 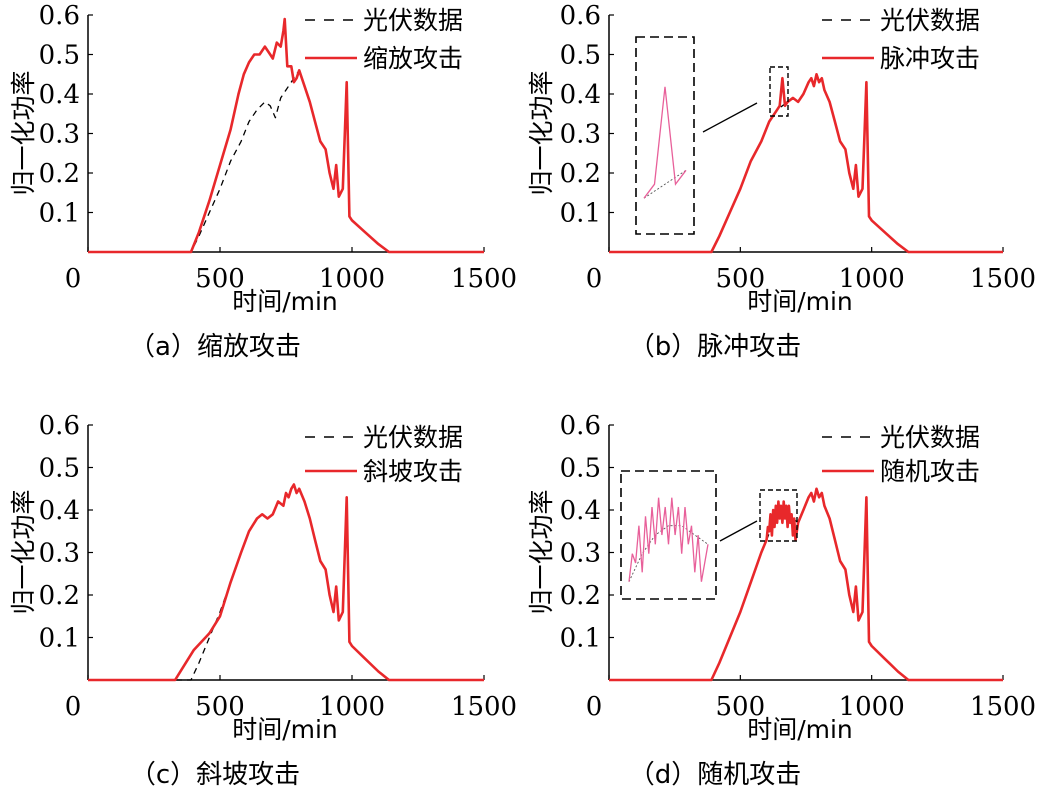 I want to click on panel-caption: （a）缩放攻击, so click(x=215, y=347).